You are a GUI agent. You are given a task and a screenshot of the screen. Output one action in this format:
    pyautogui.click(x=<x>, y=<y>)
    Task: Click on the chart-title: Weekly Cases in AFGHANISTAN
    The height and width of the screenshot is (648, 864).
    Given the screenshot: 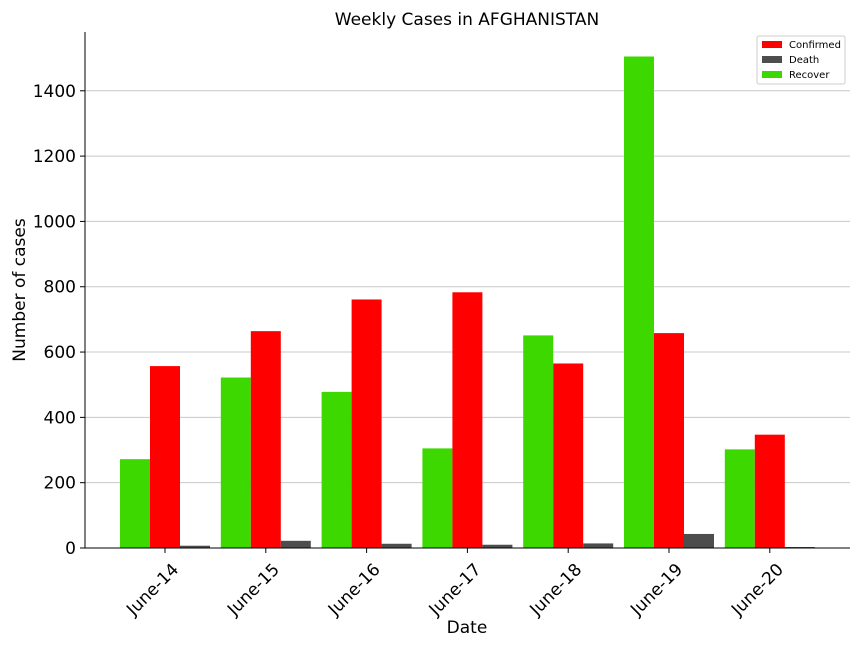 What is the action you would take?
    pyautogui.click(x=467, y=20)
    